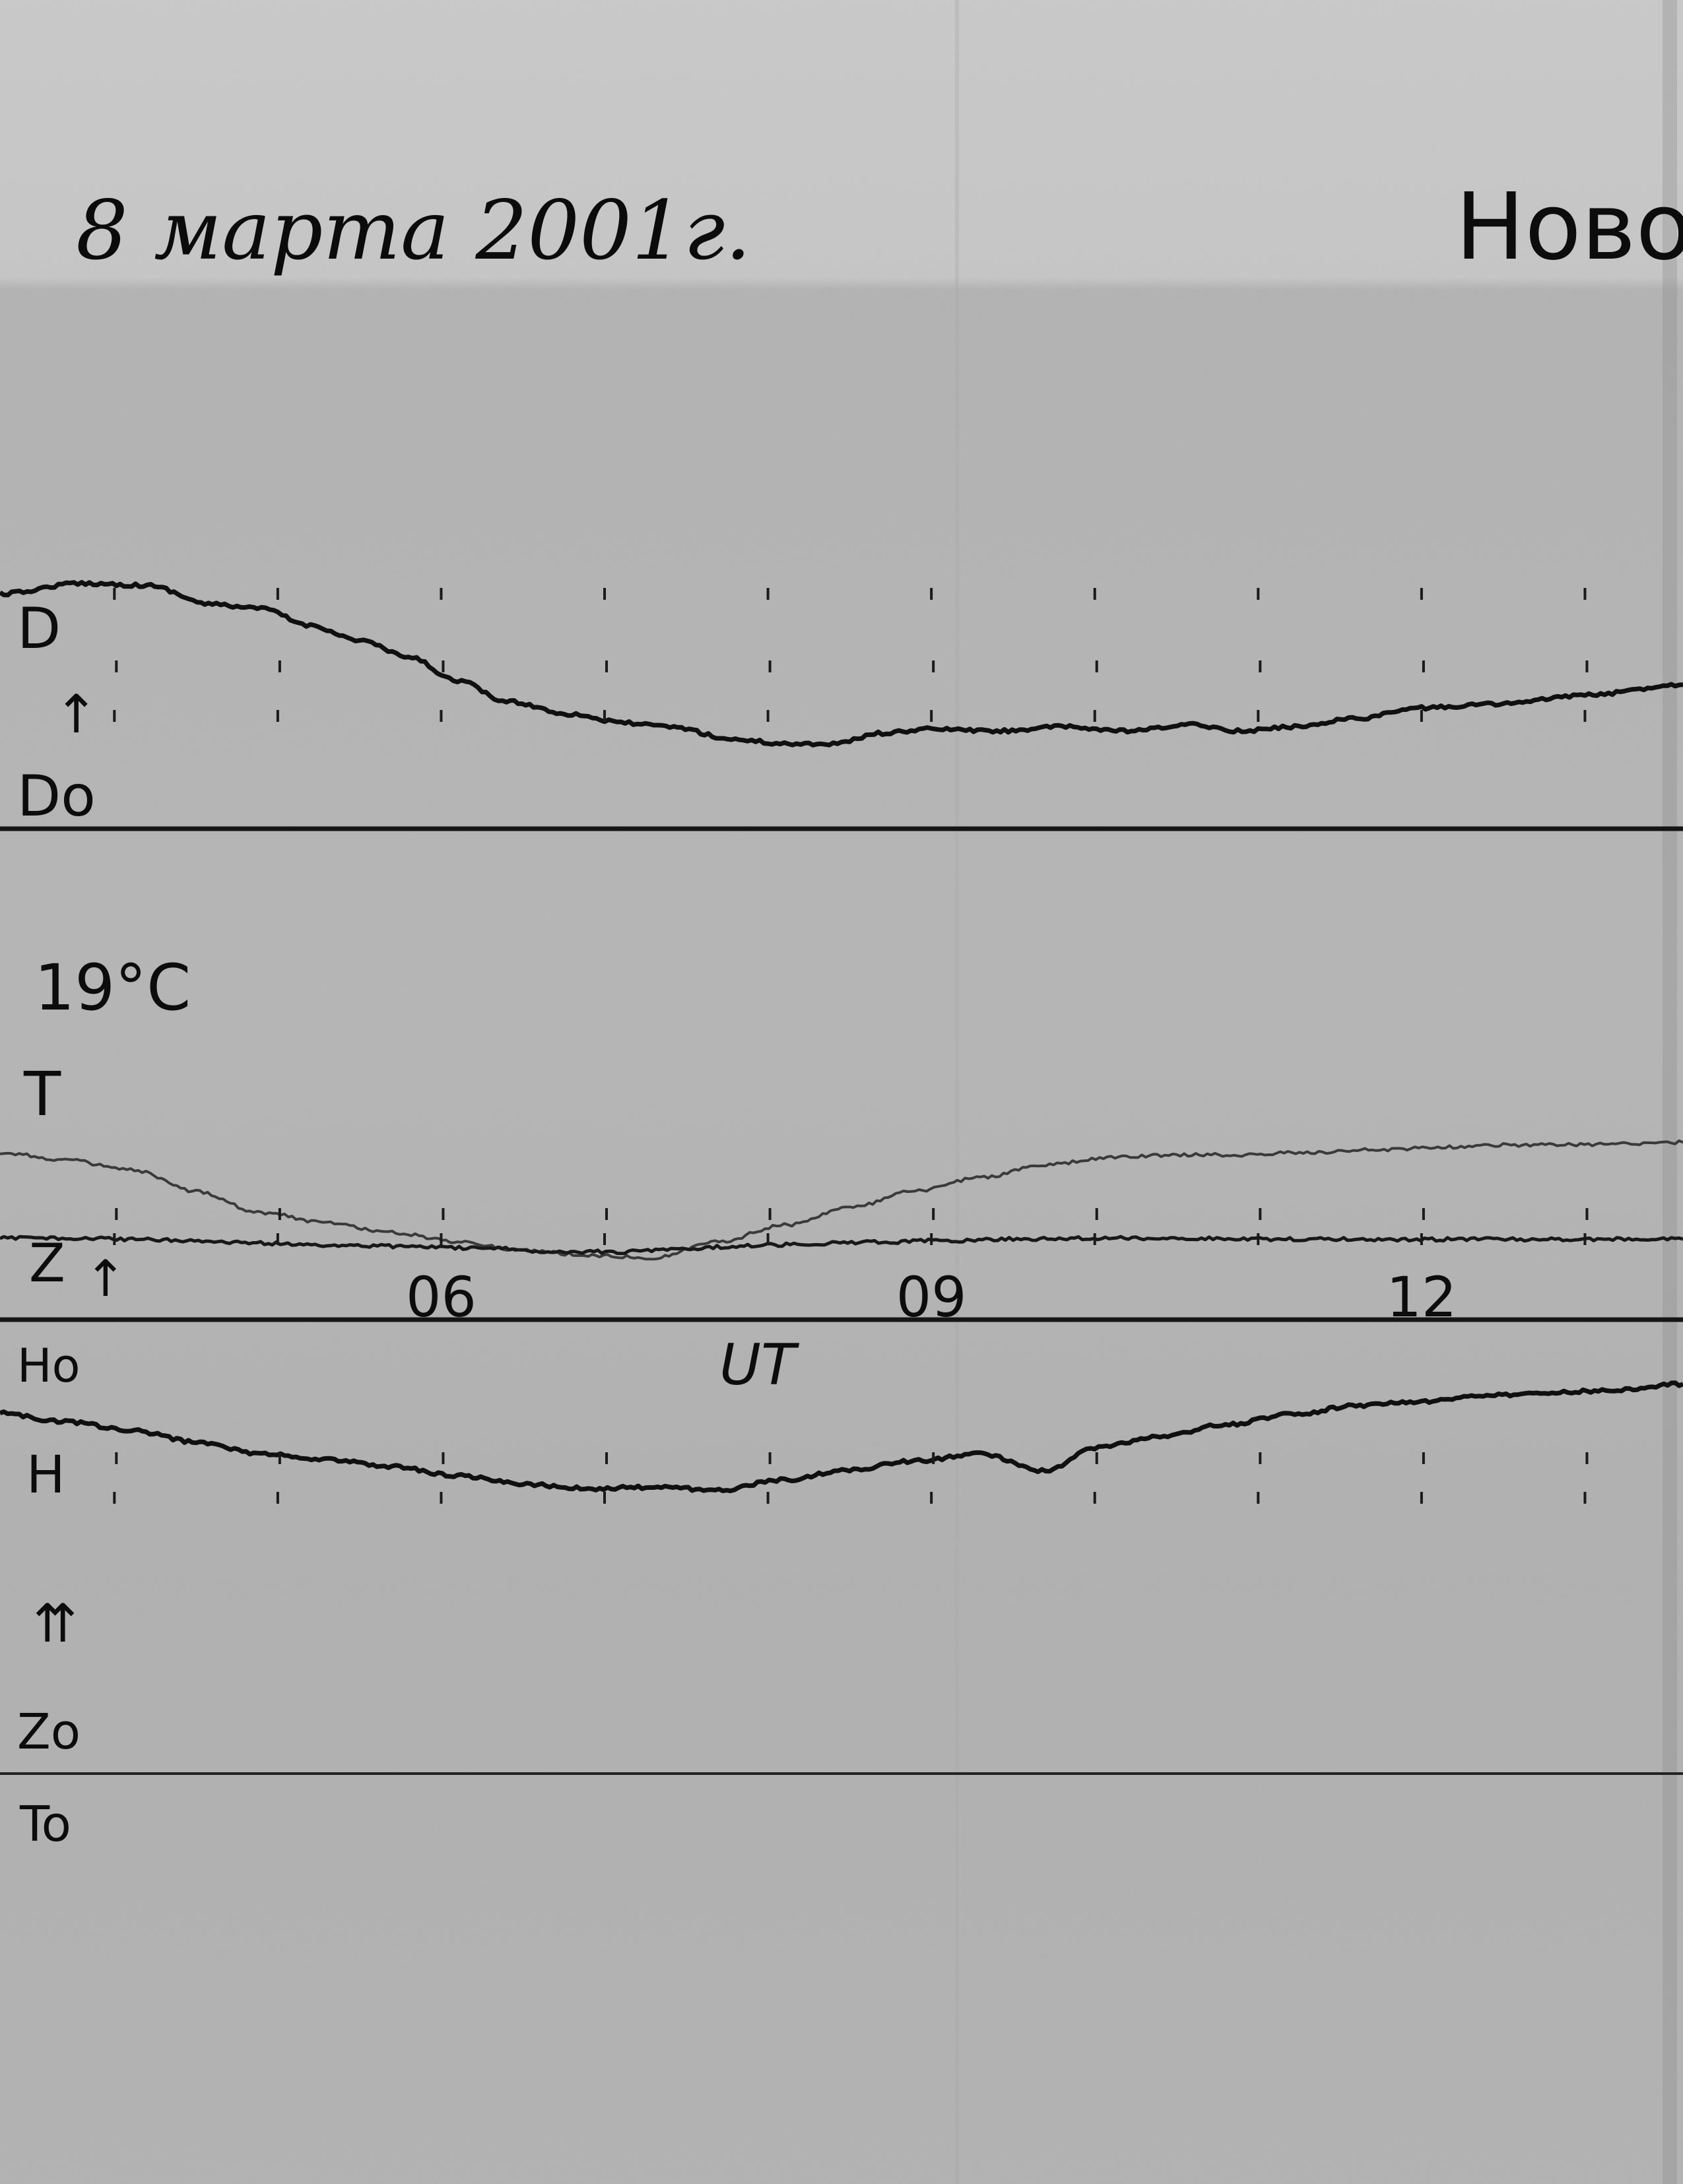 The width and height of the screenshot is (1683, 2184). I want to click on trace-d, so click(841, 664).